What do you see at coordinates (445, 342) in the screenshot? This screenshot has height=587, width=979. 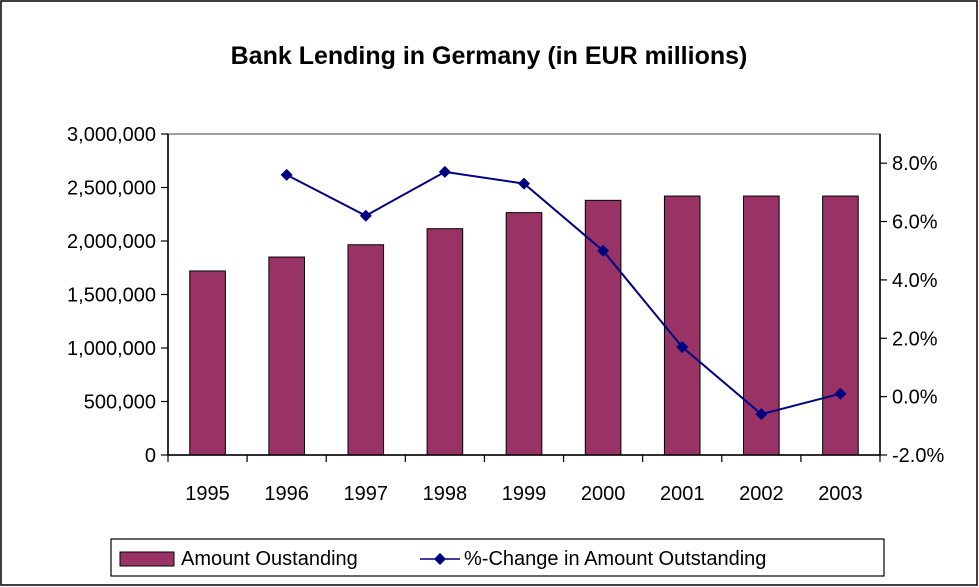 I see `bar-1998` at bounding box center [445, 342].